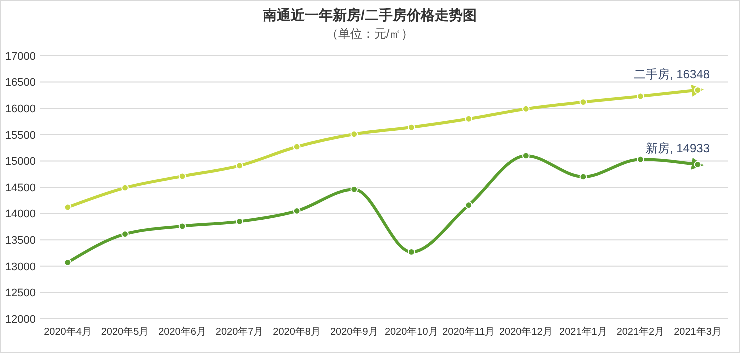 Image resolution: width=740 pixels, height=353 pixels. I want to click on y-tick-label: 15000, so click(20, 162).